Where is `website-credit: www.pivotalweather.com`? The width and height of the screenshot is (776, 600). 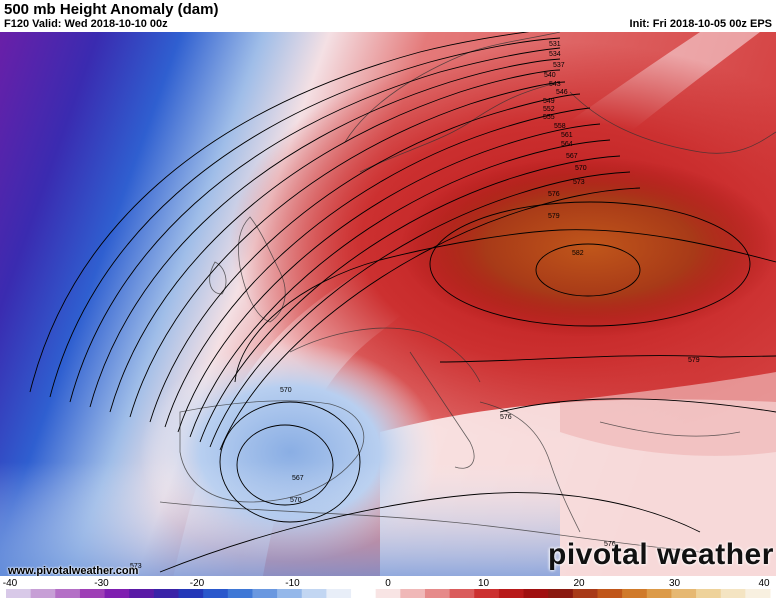
website-credit: www.pivotalweather.com is located at coordinates (73, 571).